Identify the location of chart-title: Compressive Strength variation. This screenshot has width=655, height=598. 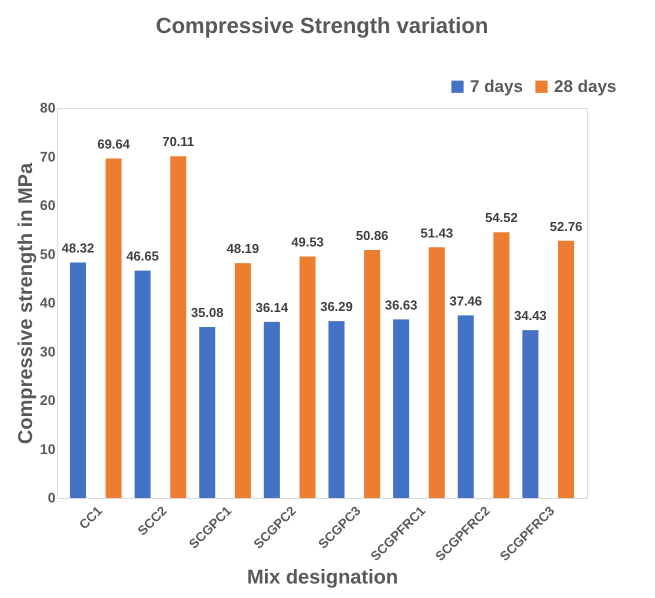
(322, 25).